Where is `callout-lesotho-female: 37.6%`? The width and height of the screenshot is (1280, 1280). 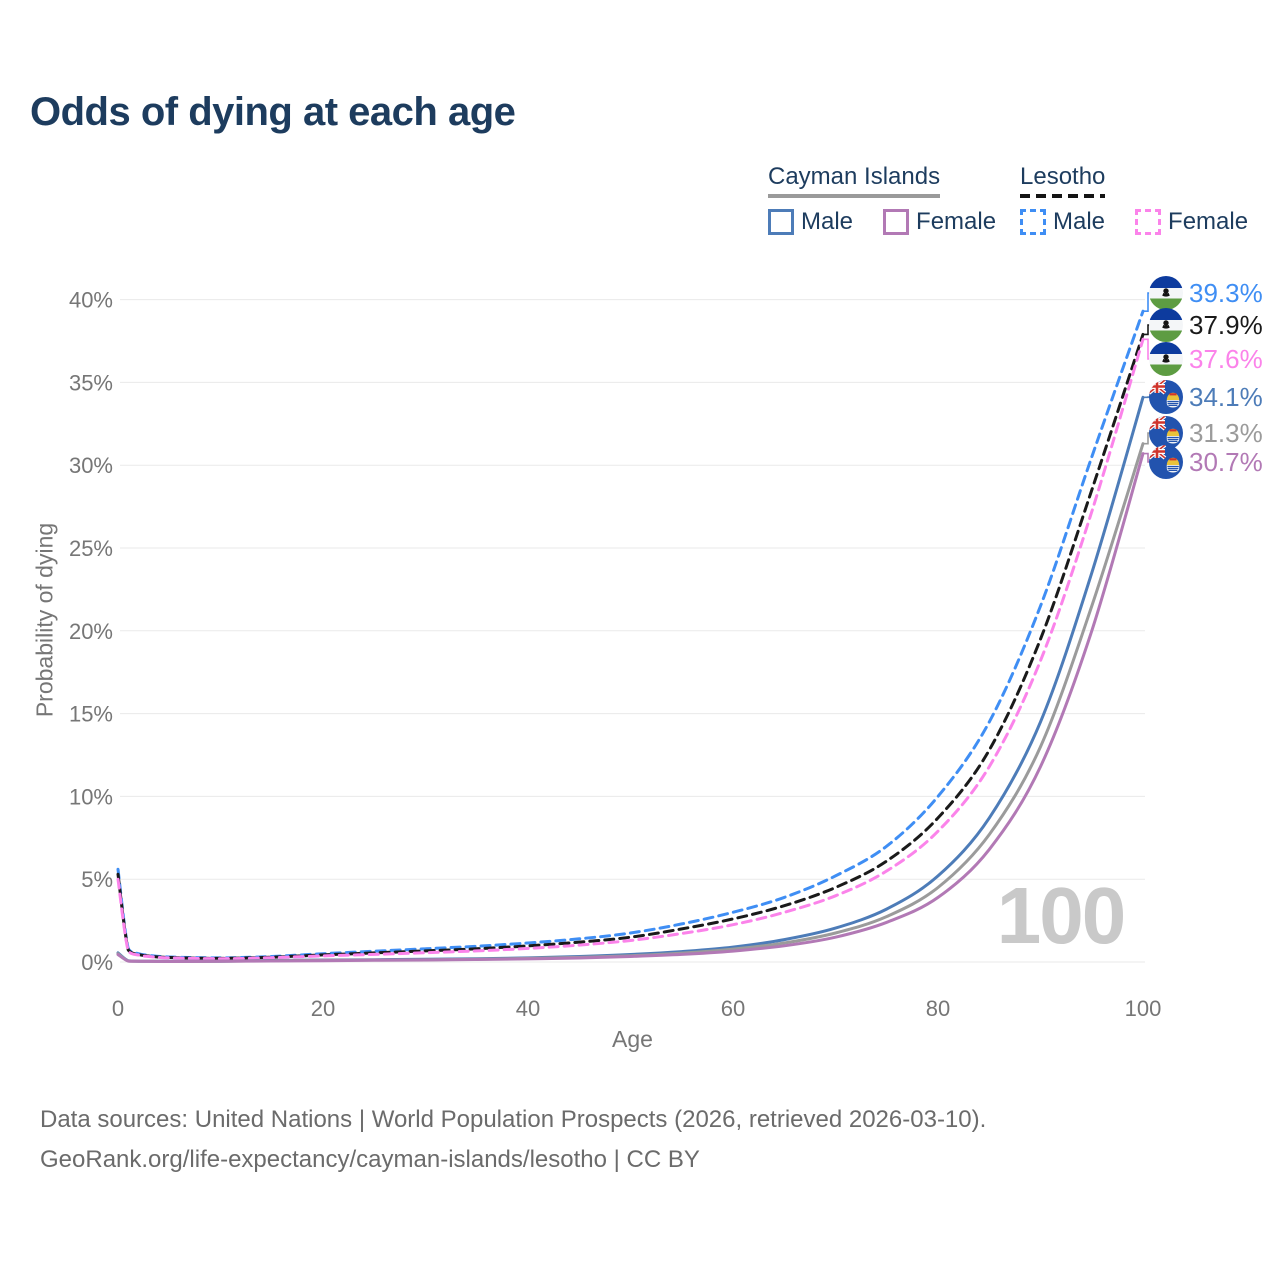 callout-lesotho-female: 37.6% is located at coordinates (1206, 359).